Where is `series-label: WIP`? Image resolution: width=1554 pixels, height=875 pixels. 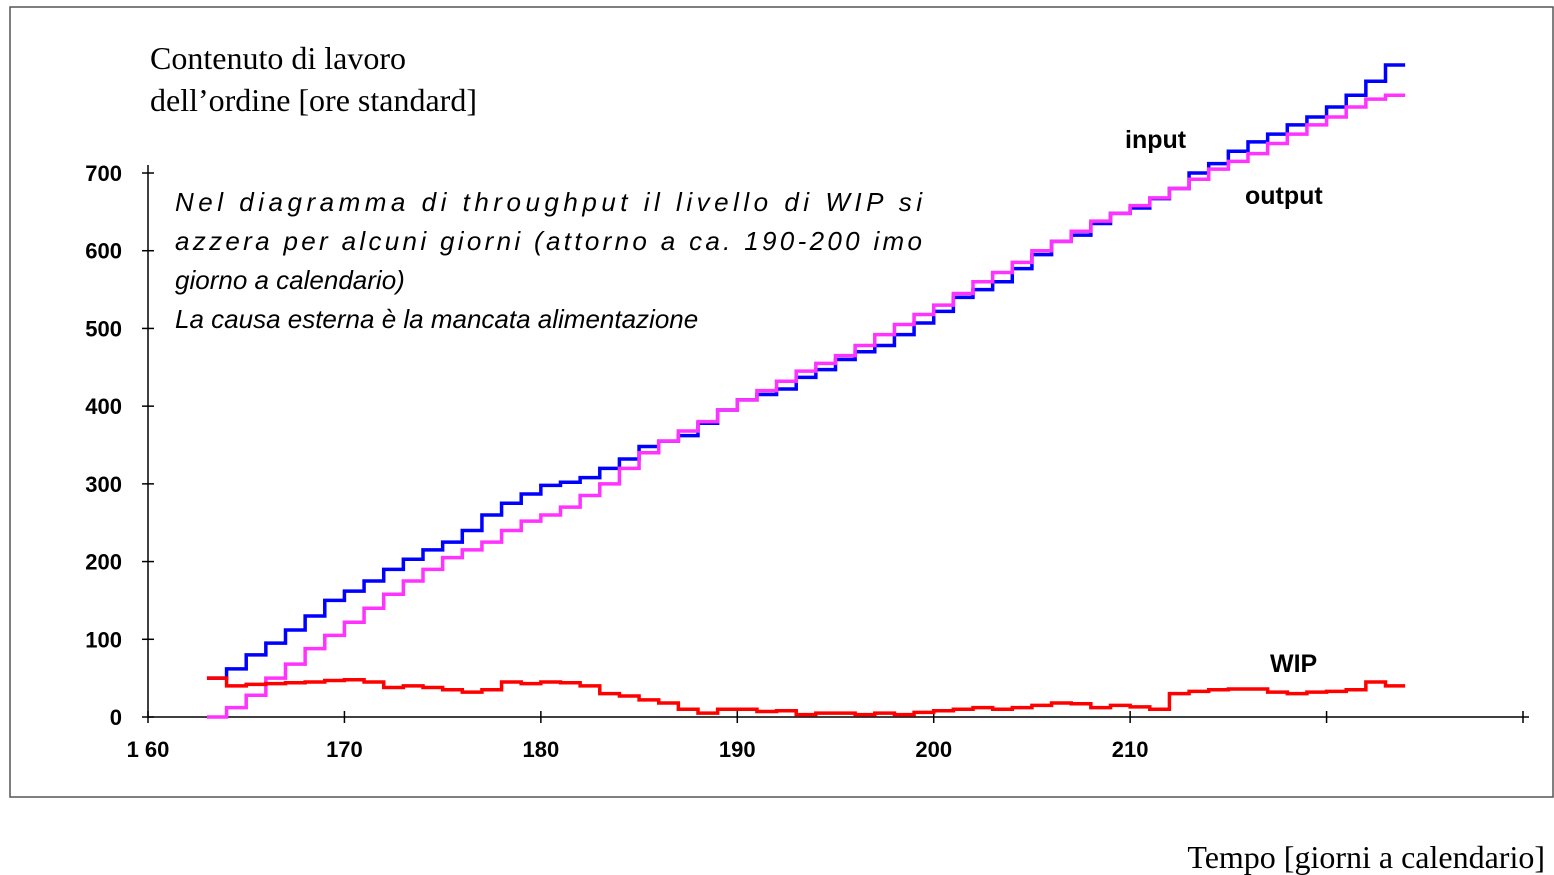 series-label: WIP is located at coordinates (1293, 664).